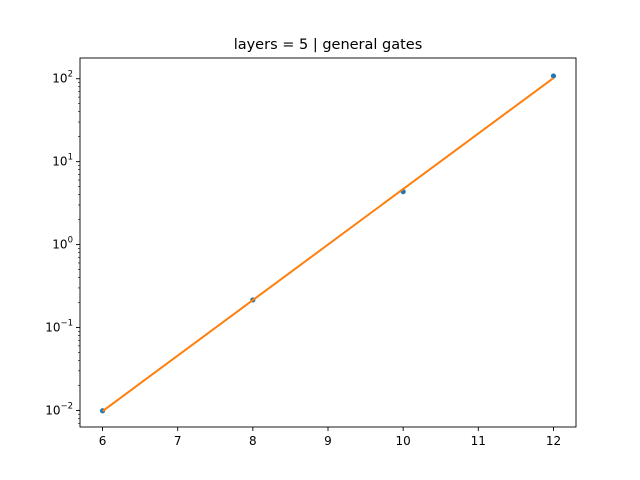 Image resolution: width=640 pixels, height=480 pixels. Describe the element at coordinates (62, 244) in the screenshot. I see `y-tick-label: 10⁰` at that location.